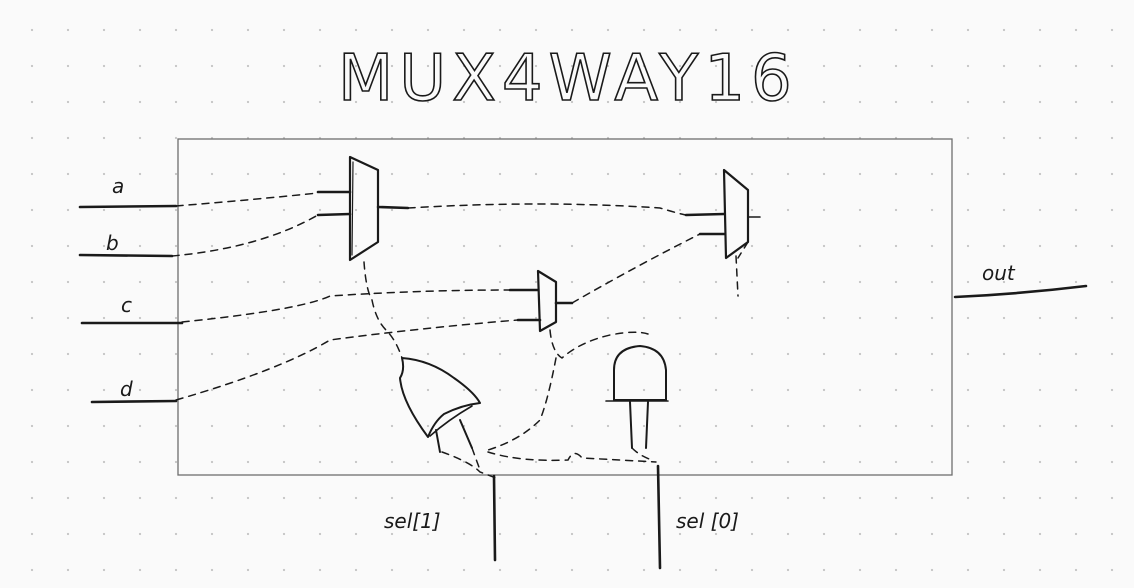  I want to click on or-gate, so click(440, 405).